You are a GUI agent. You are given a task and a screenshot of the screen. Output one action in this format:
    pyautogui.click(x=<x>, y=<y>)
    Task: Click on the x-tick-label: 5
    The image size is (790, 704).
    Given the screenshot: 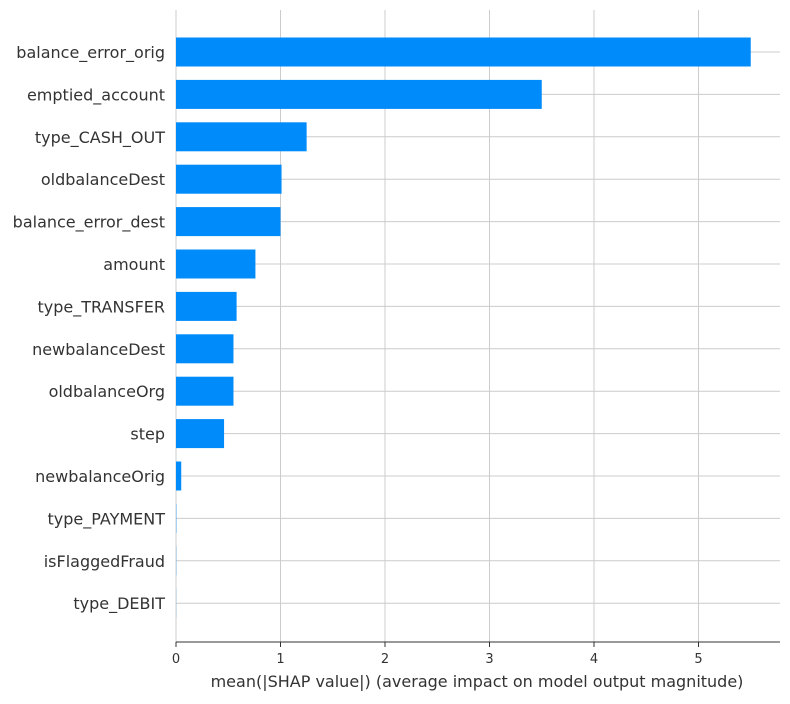 What is the action you would take?
    pyautogui.click(x=698, y=659)
    